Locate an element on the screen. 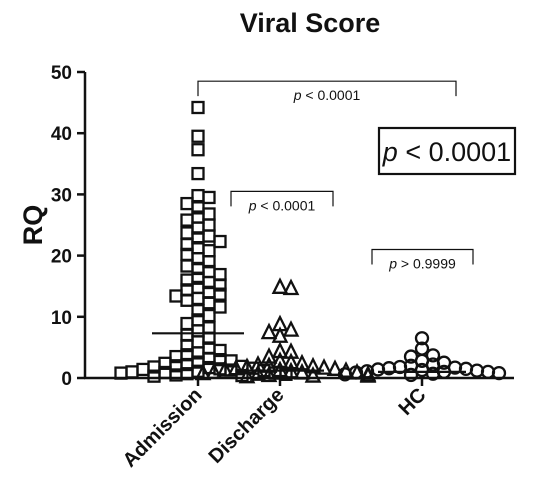 This screenshot has width=550, height=499. y-tick-label: 40 is located at coordinates (61, 134).